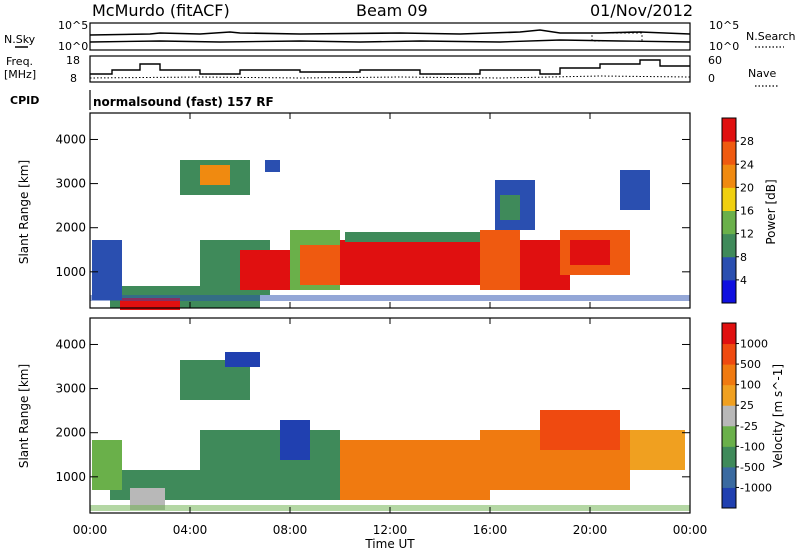  Describe the element at coordinates (183, 102) in the screenshot. I see `cpid-text: normalsound (fast) 157 RF` at that location.